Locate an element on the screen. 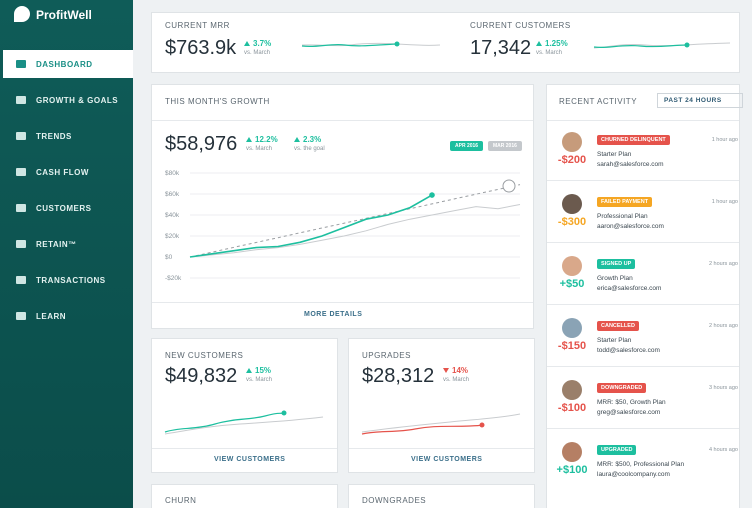  metric-change: 14% is located at coordinates (460, 370).